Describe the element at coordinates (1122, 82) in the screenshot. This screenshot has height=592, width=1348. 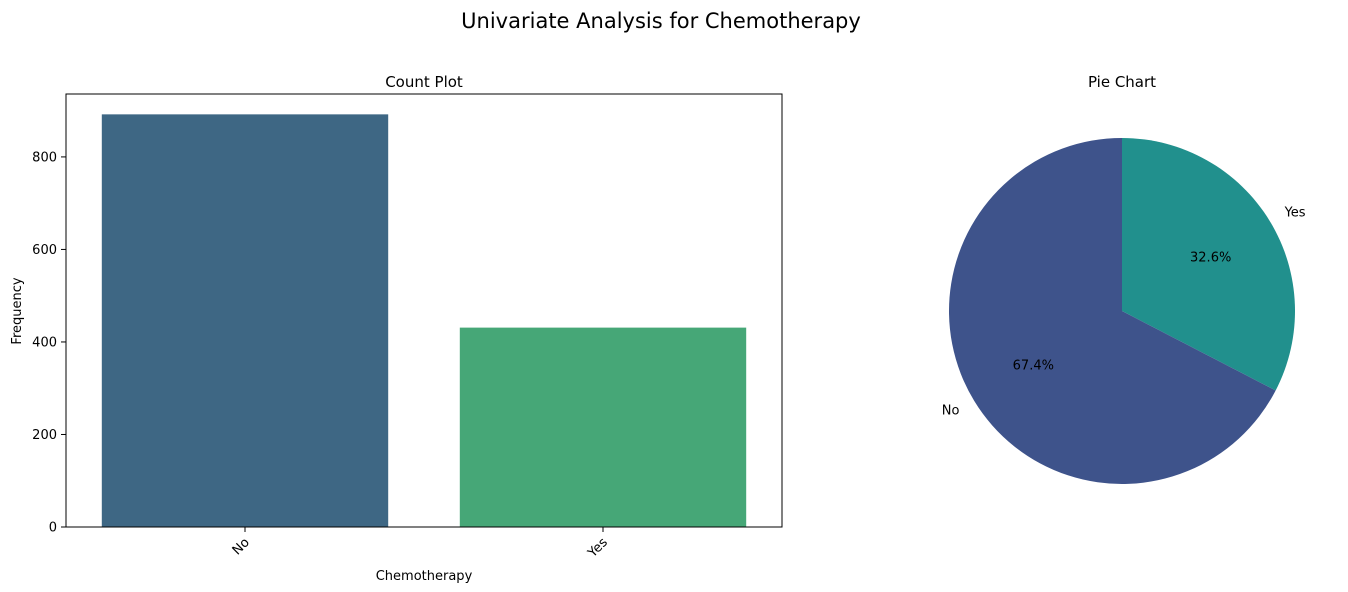
I see `pie-chart-title: Pie Chart` at that location.